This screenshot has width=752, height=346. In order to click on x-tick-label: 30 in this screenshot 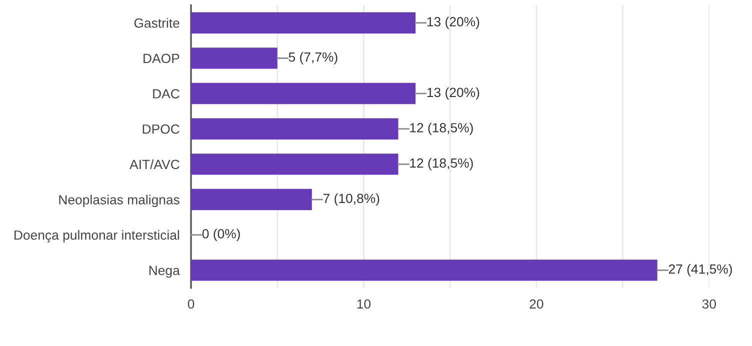, I will do `click(709, 304)`.